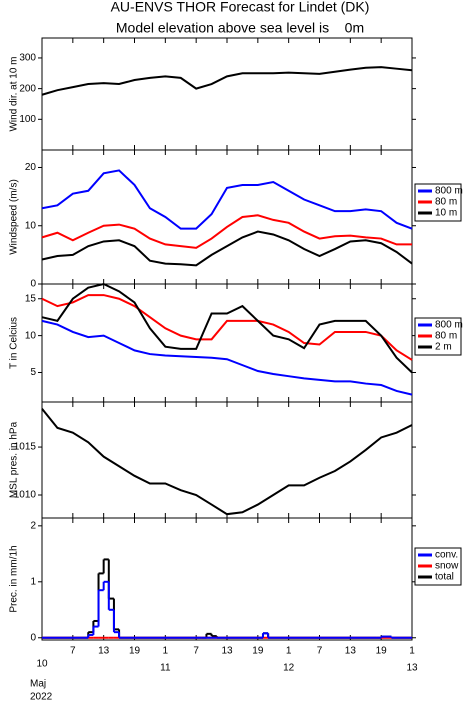 The height and width of the screenshot is (701, 469). What do you see at coordinates (31, 298) in the screenshot?
I see `y-tick-label: 15` at bounding box center [31, 298].